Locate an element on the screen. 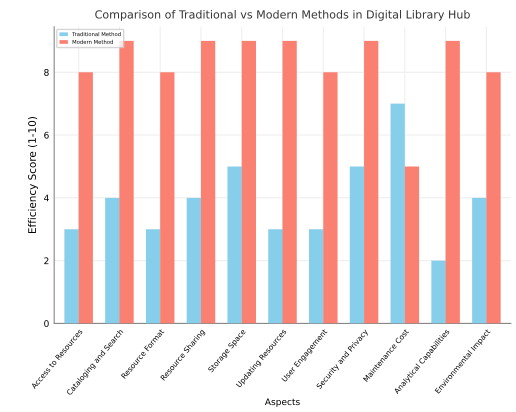 This screenshot has height=412, width=516. y-tick-label: 8 is located at coordinates (46, 72).